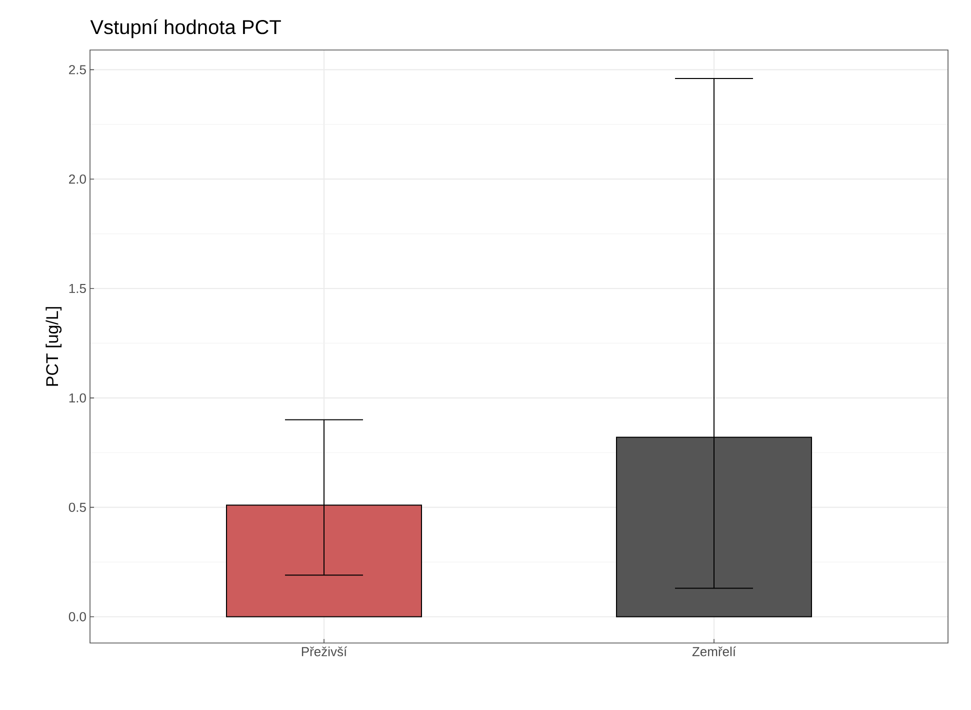 This screenshot has height=710, width=971. Describe the element at coordinates (77, 69) in the screenshot. I see `y-tick-label: 2.5` at that location.